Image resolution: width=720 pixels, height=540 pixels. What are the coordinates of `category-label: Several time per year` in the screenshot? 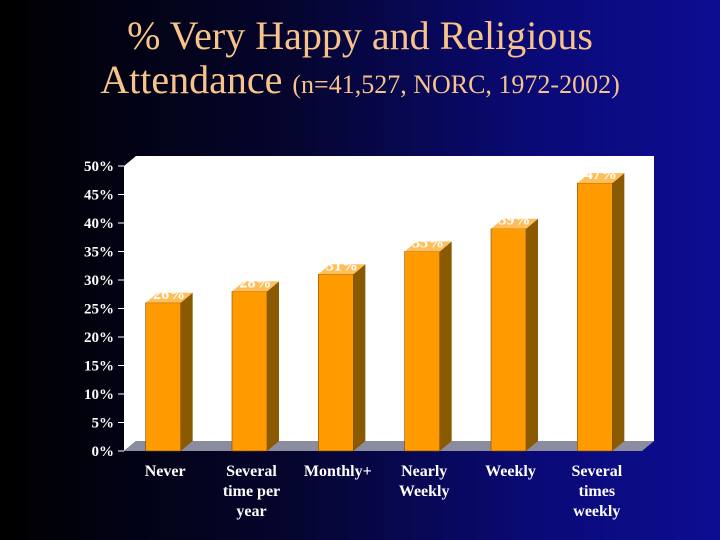 It's located at (251, 491).